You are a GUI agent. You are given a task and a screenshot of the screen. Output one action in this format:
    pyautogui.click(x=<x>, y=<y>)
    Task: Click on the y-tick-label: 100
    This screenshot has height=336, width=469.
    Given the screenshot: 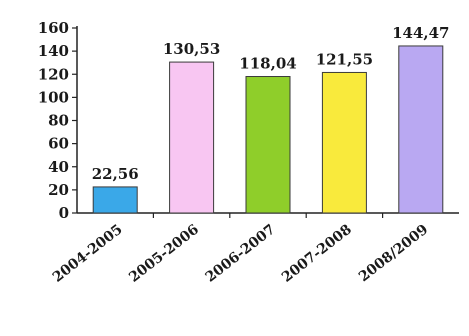 What is the action you would take?
    pyautogui.click(x=53, y=97)
    